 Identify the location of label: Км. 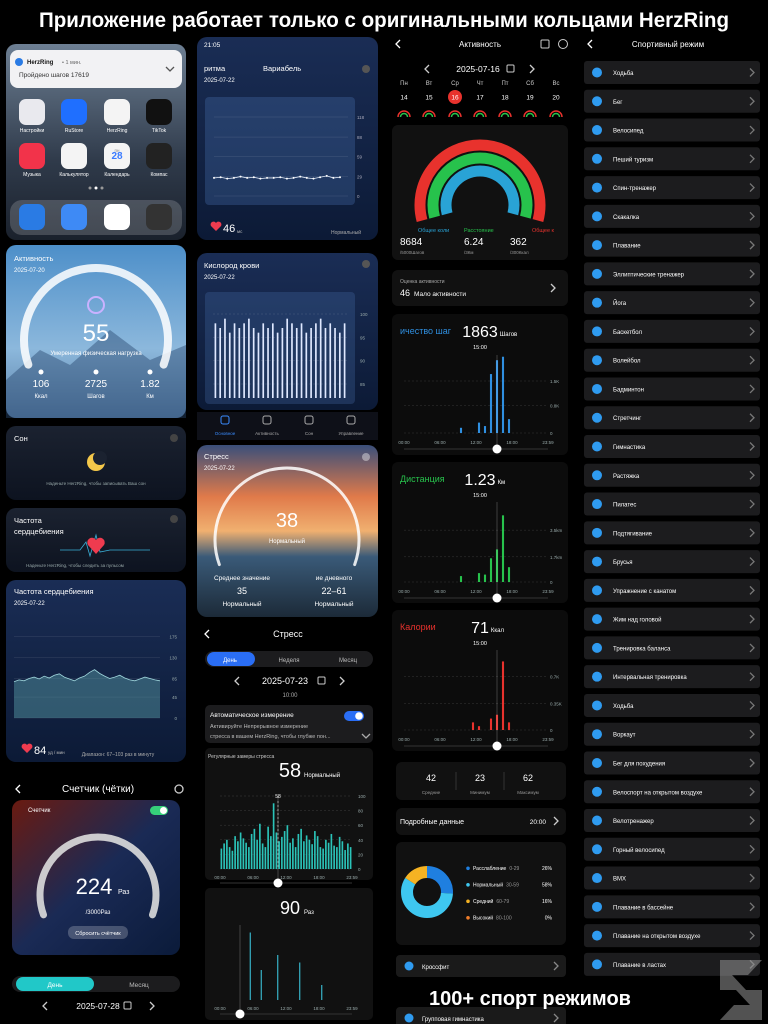
(502, 483).